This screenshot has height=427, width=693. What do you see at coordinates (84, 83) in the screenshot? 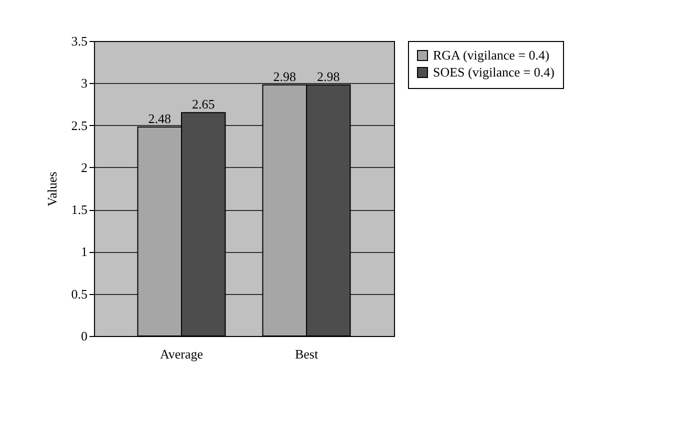
I see `y-tick-label: 3` at bounding box center [84, 83].